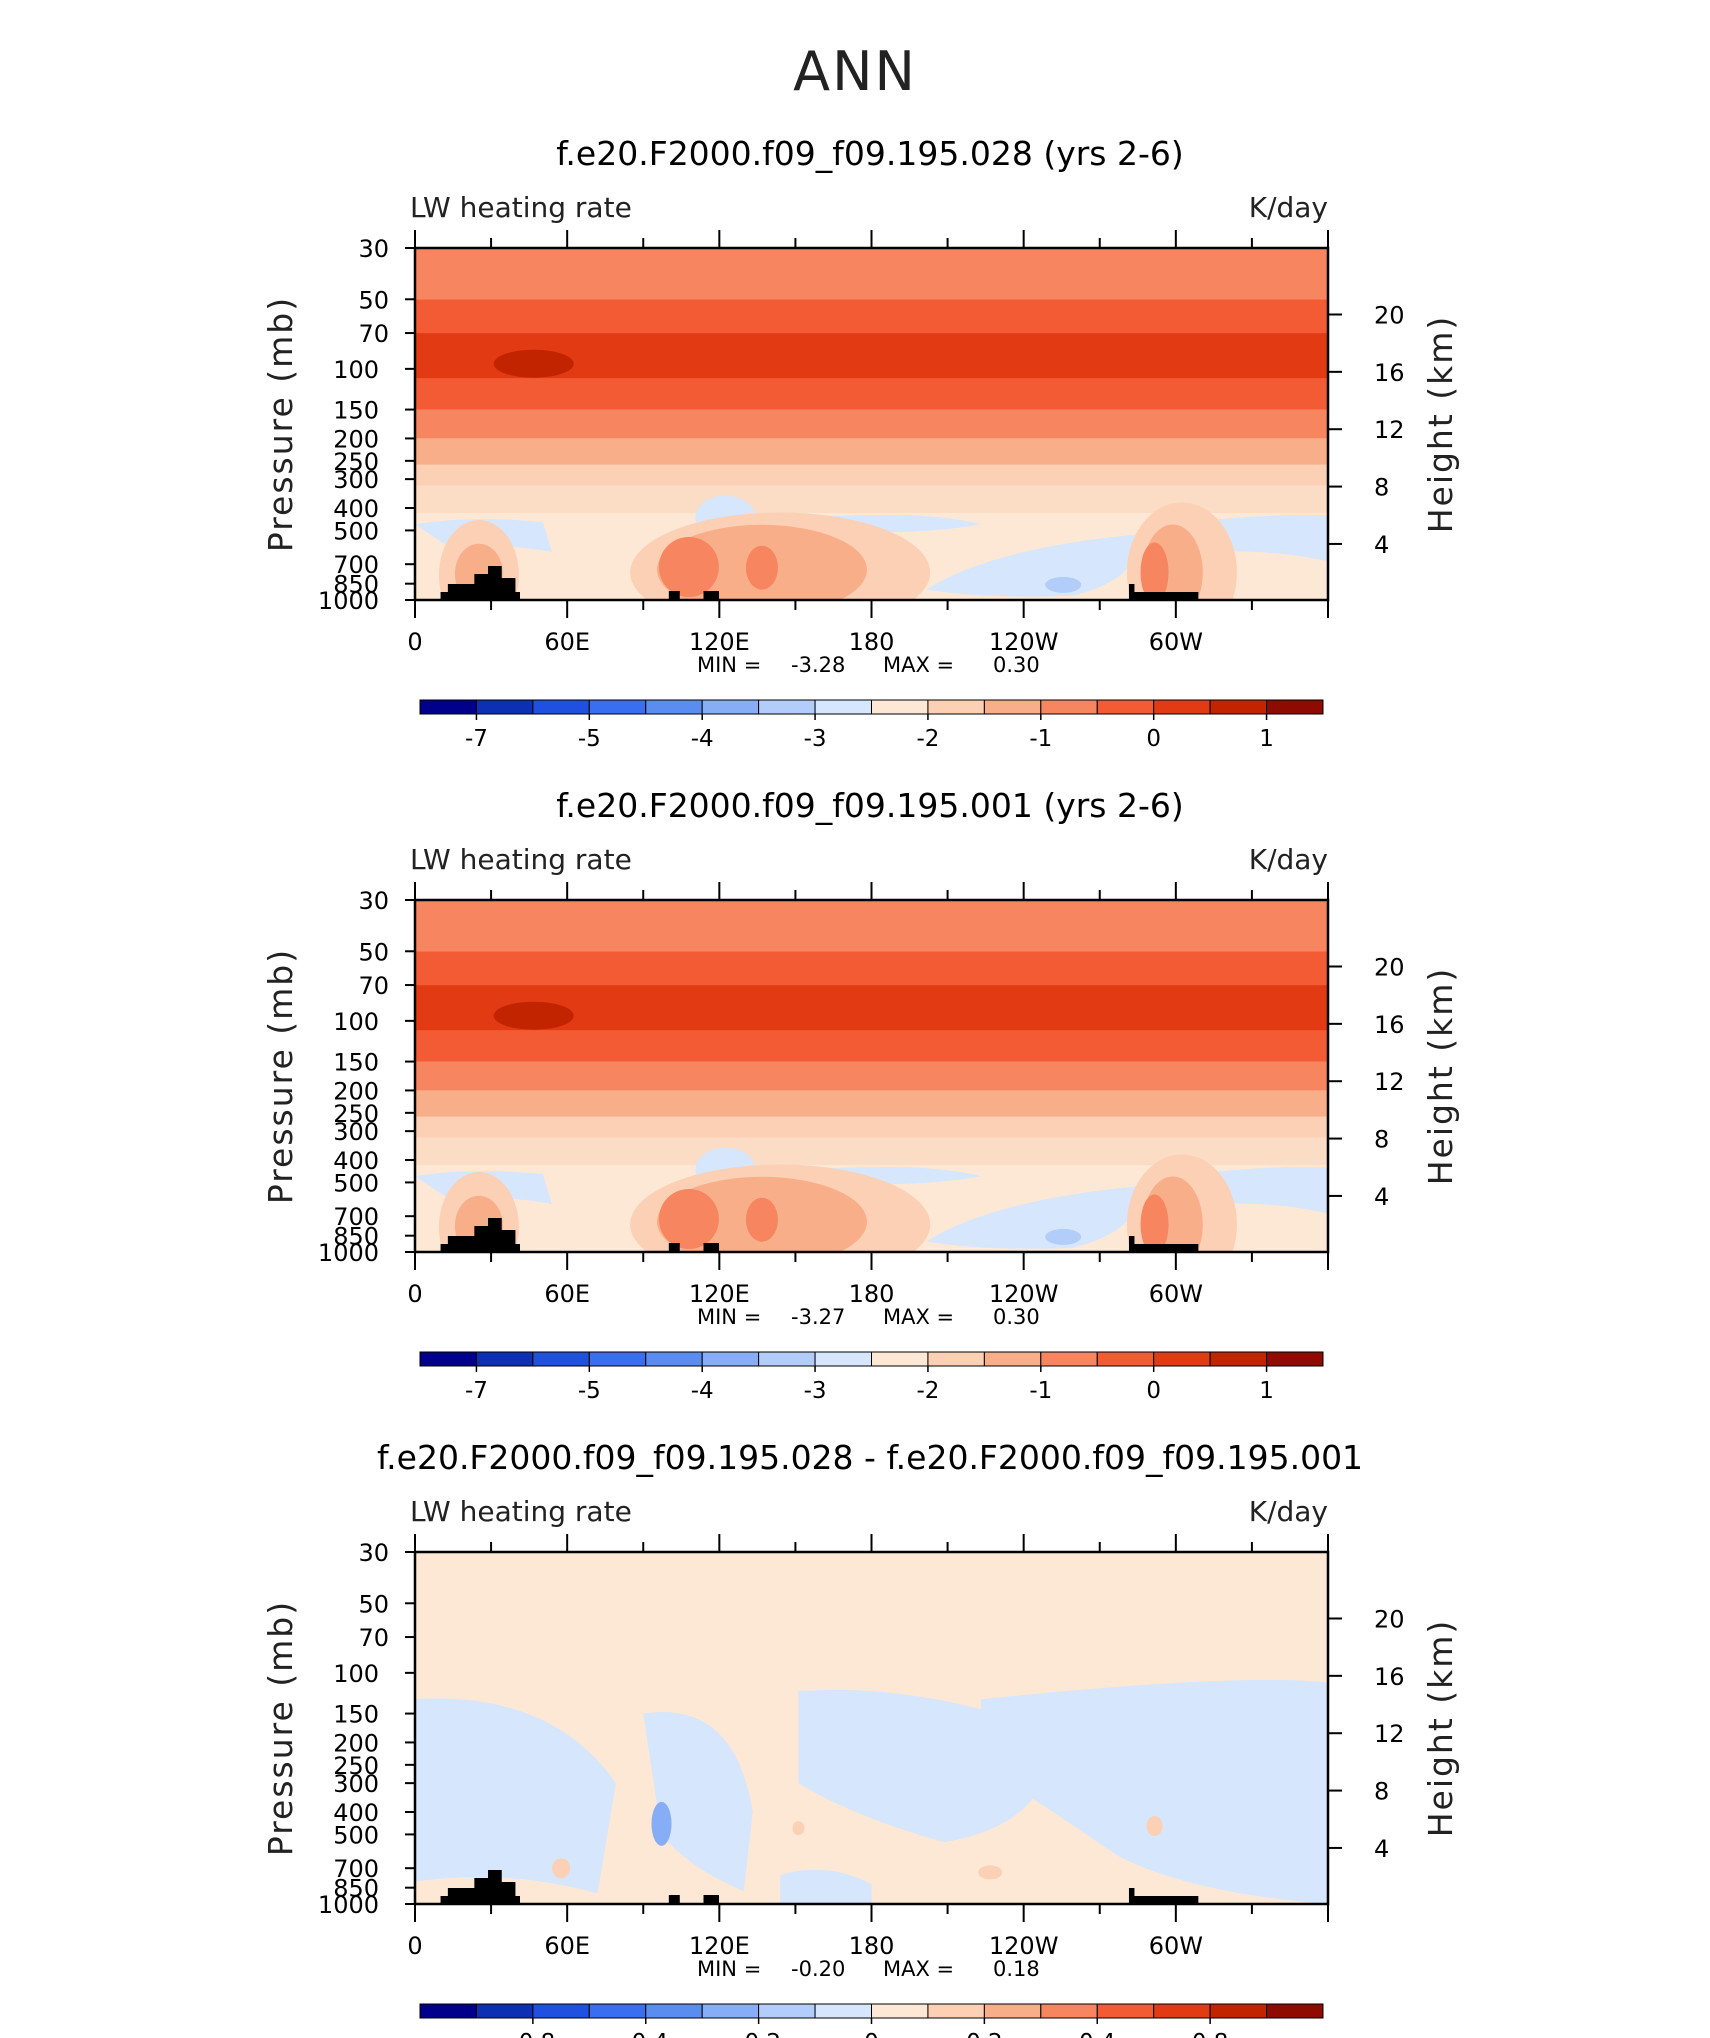 This screenshot has width=1710, height=2038. What do you see at coordinates (1097, 2034) in the screenshot?
I see `colorbar-label: 0.4` at bounding box center [1097, 2034].